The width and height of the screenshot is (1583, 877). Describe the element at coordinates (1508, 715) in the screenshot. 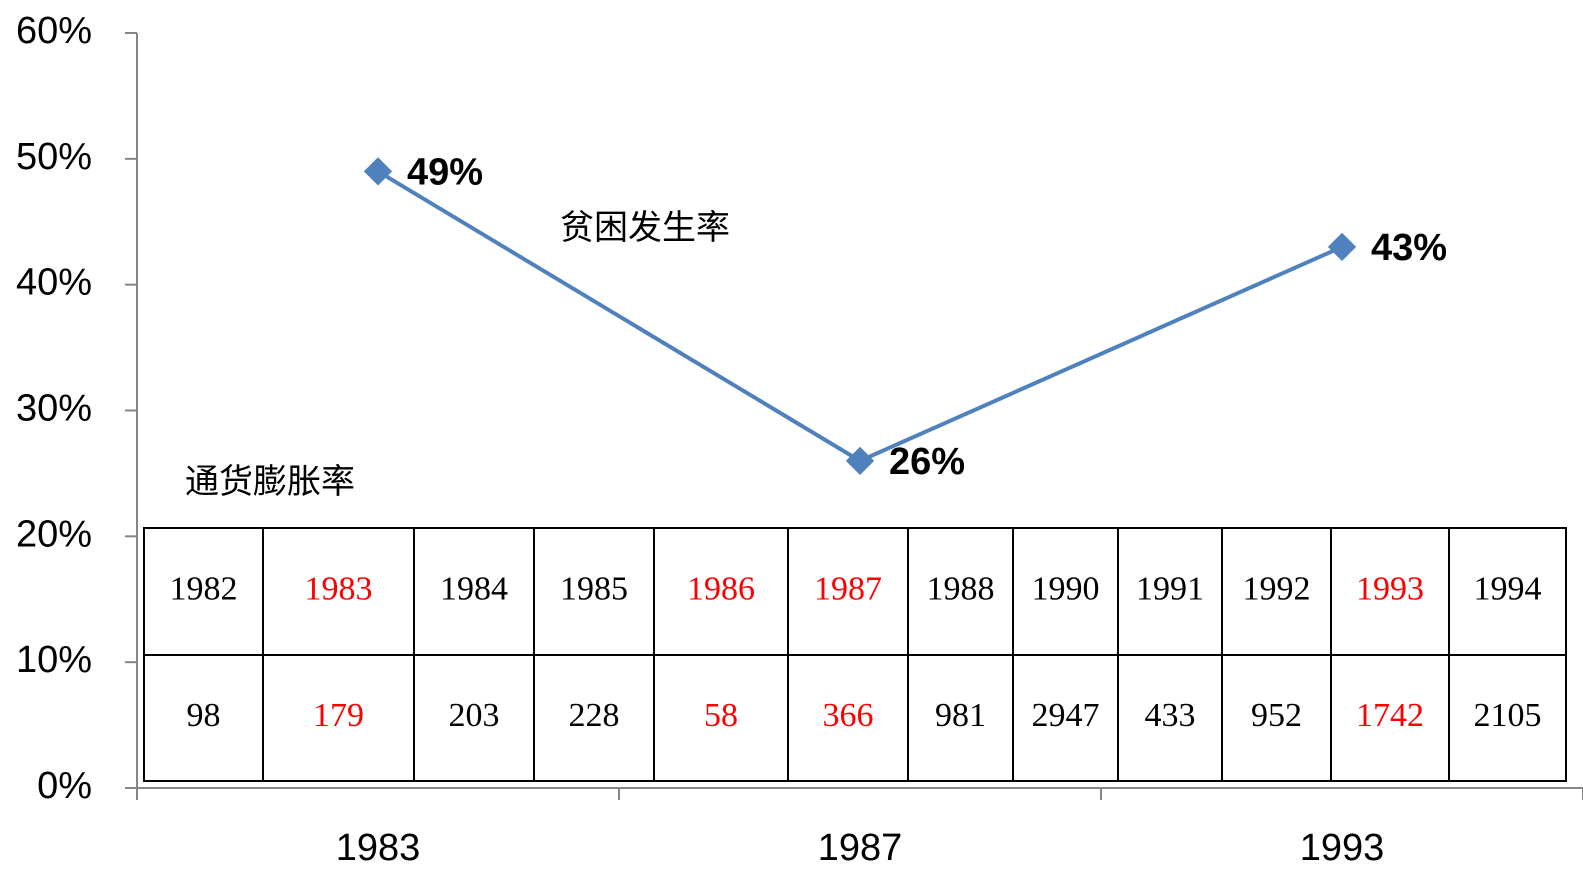

I see `table-cell: 2105` at that location.